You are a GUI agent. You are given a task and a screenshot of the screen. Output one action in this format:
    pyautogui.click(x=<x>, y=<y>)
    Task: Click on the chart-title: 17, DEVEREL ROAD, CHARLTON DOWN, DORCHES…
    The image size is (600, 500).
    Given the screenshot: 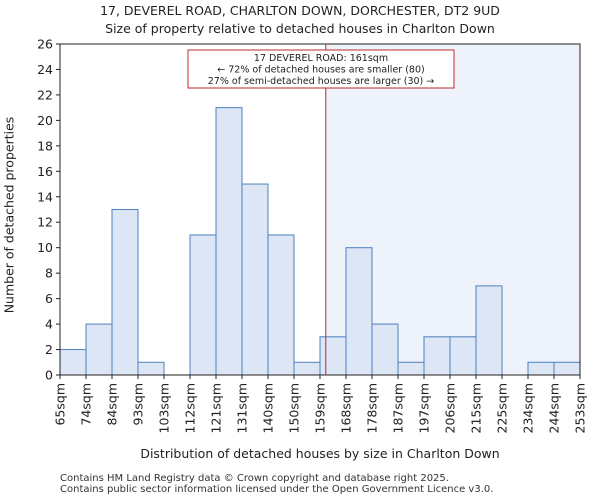 What is the action you would take?
    pyautogui.click(x=300, y=10)
    